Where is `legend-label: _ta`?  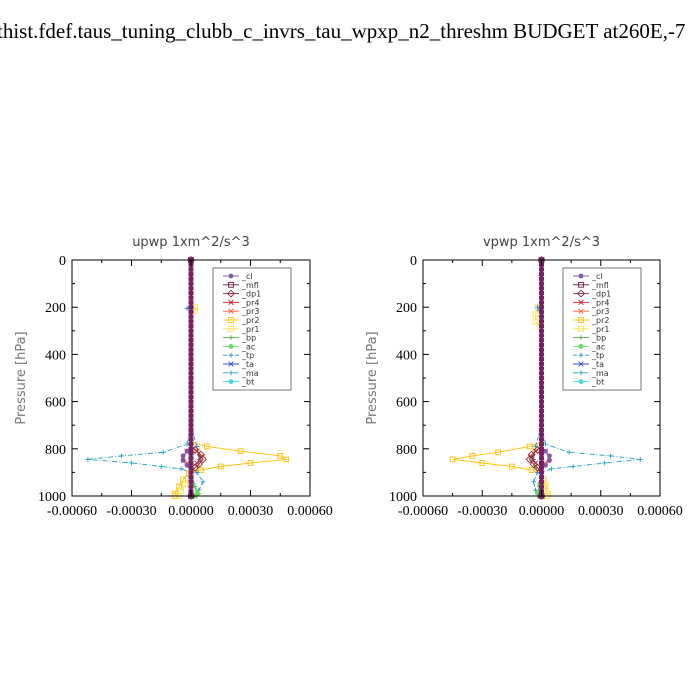
legend-label: _ta is located at coordinates (597, 364).